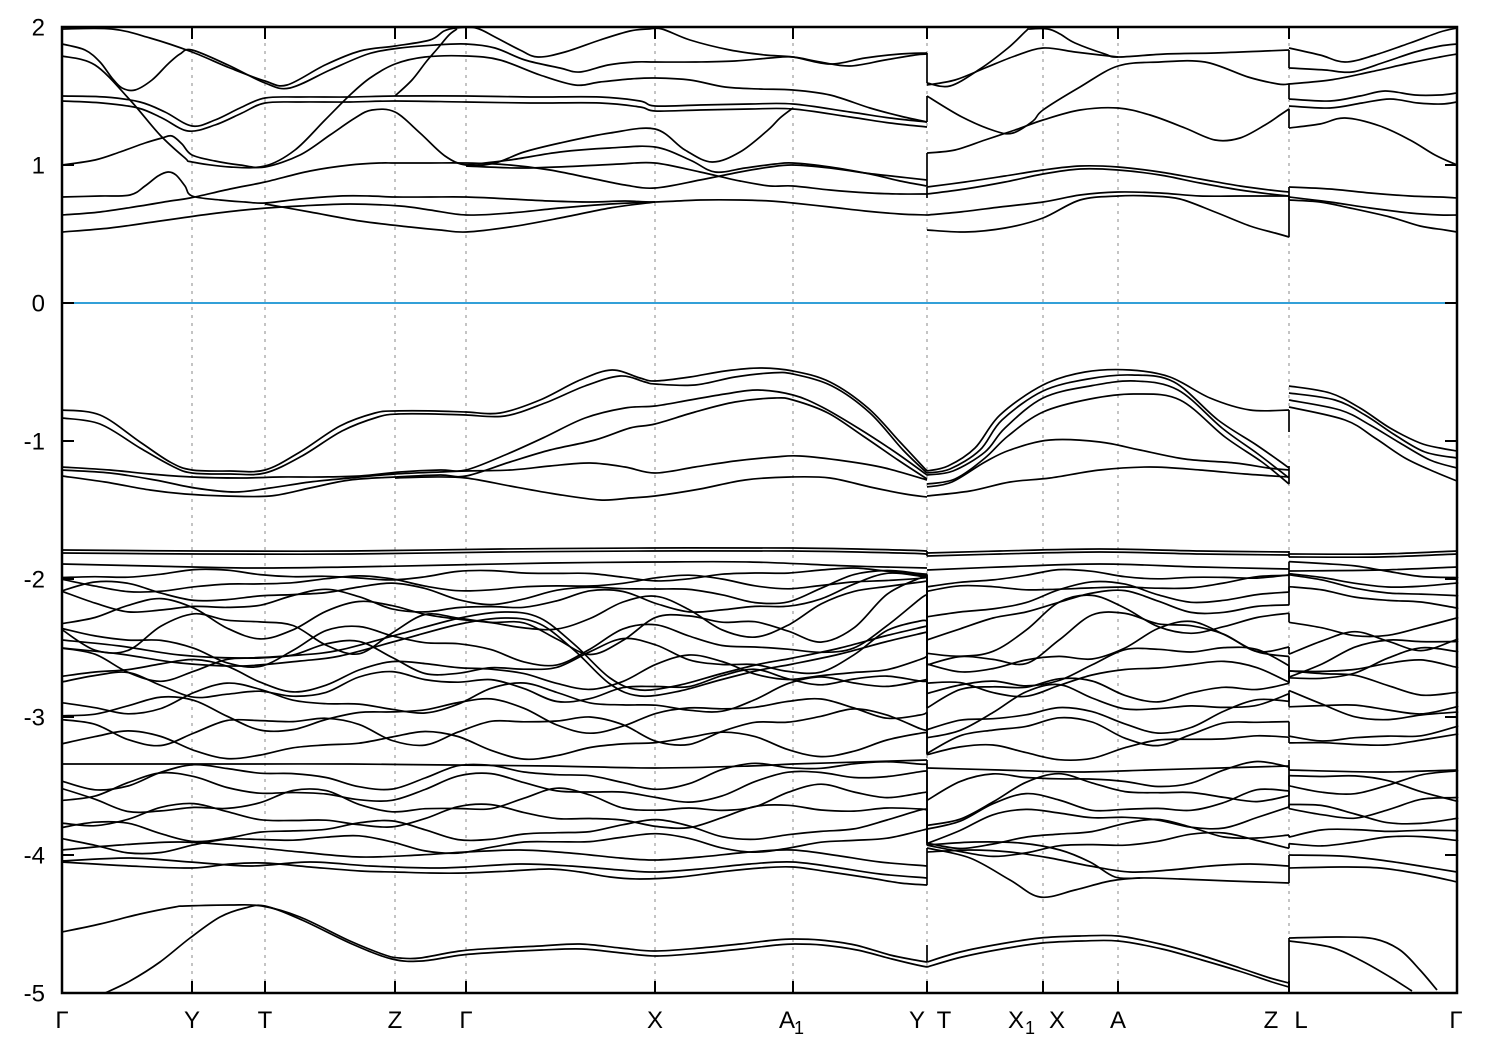 The width and height of the screenshot is (1500, 1055). I want to click on svg-text: -2, so click(34, 580).